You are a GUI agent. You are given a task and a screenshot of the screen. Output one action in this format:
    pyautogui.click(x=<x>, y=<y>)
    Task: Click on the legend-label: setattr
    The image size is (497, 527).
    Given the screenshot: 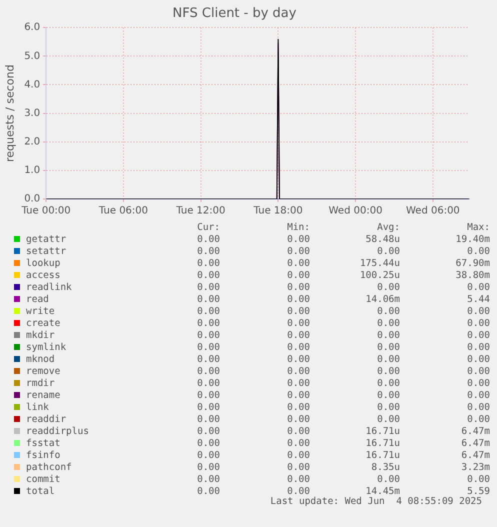 What is the action you would take?
    pyautogui.click(x=46, y=251)
    